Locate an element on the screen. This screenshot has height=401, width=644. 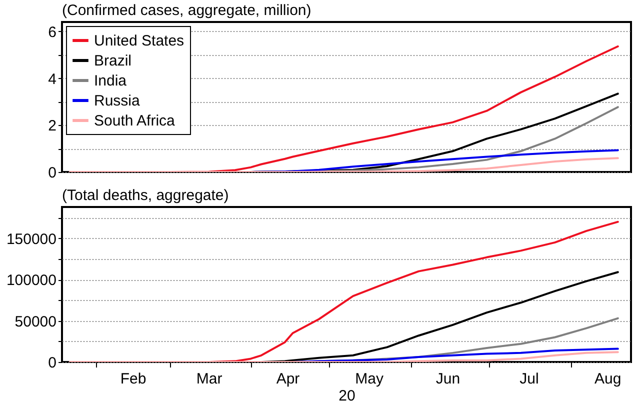
x-tick-label: May is located at coordinates (369, 379).